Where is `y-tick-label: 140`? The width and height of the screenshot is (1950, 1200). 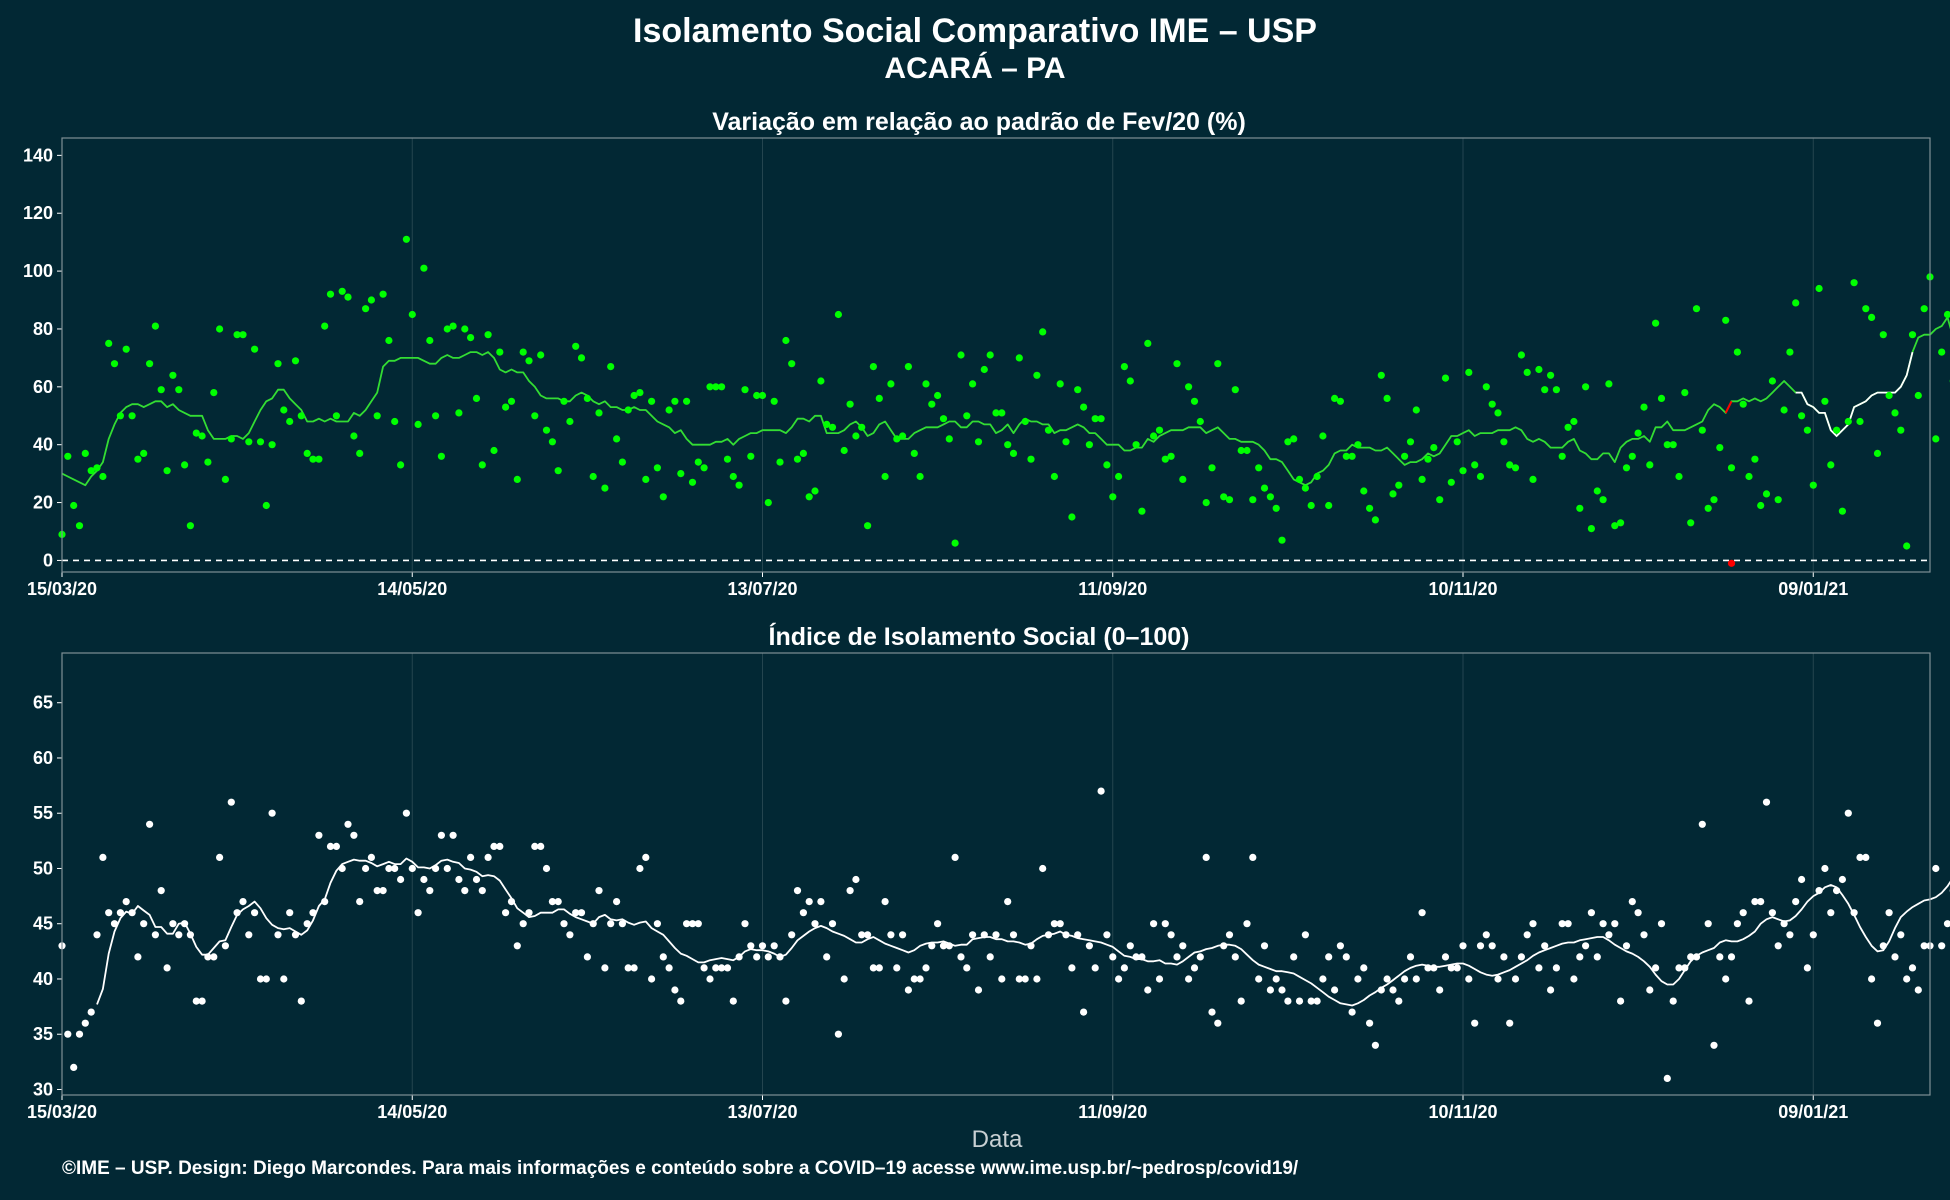 y-tick-label: 140 is located at coordinates (38, 155).